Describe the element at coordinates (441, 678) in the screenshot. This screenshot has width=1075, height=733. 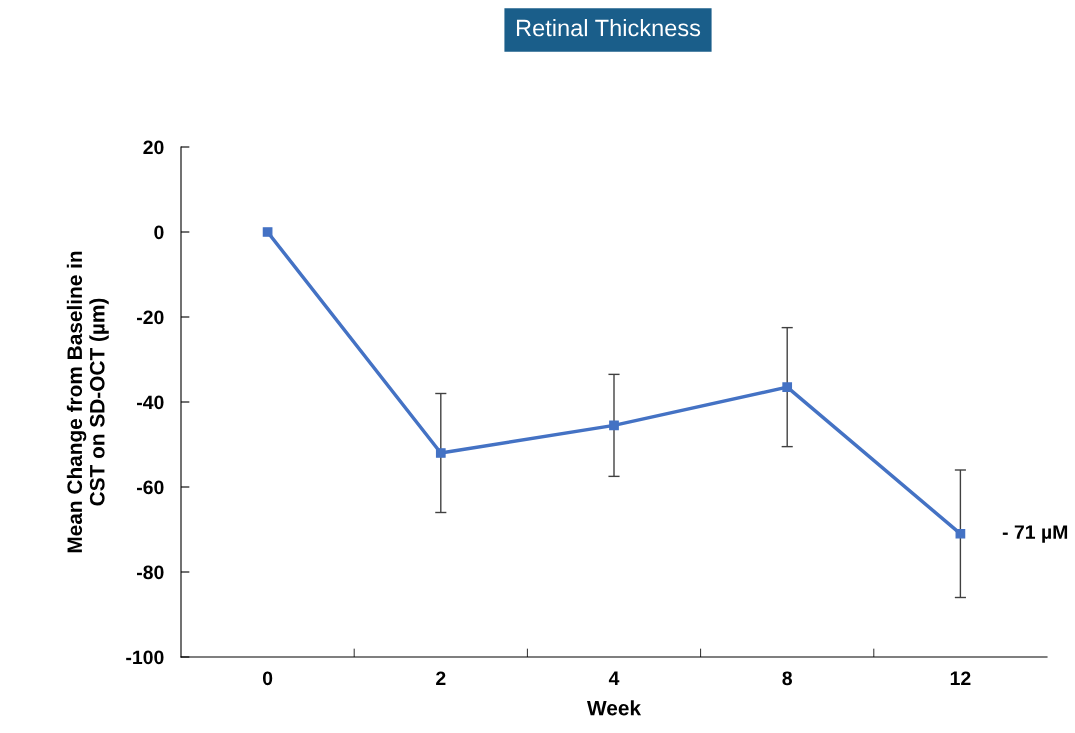
I see `x-tick-label: 2` at that location.